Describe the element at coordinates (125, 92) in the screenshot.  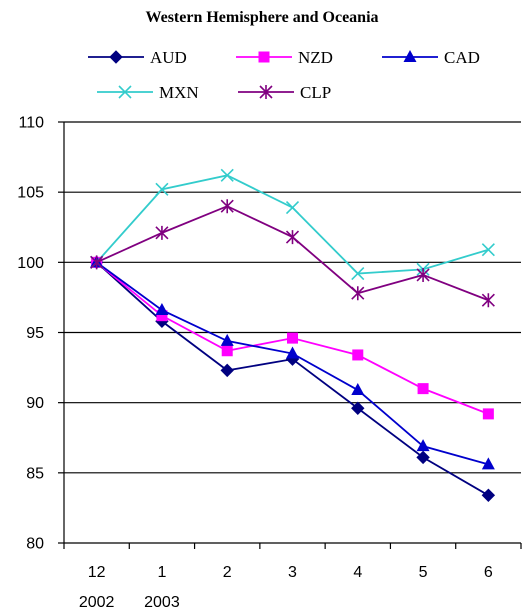
I see `legend-marker-mxn` at that location.